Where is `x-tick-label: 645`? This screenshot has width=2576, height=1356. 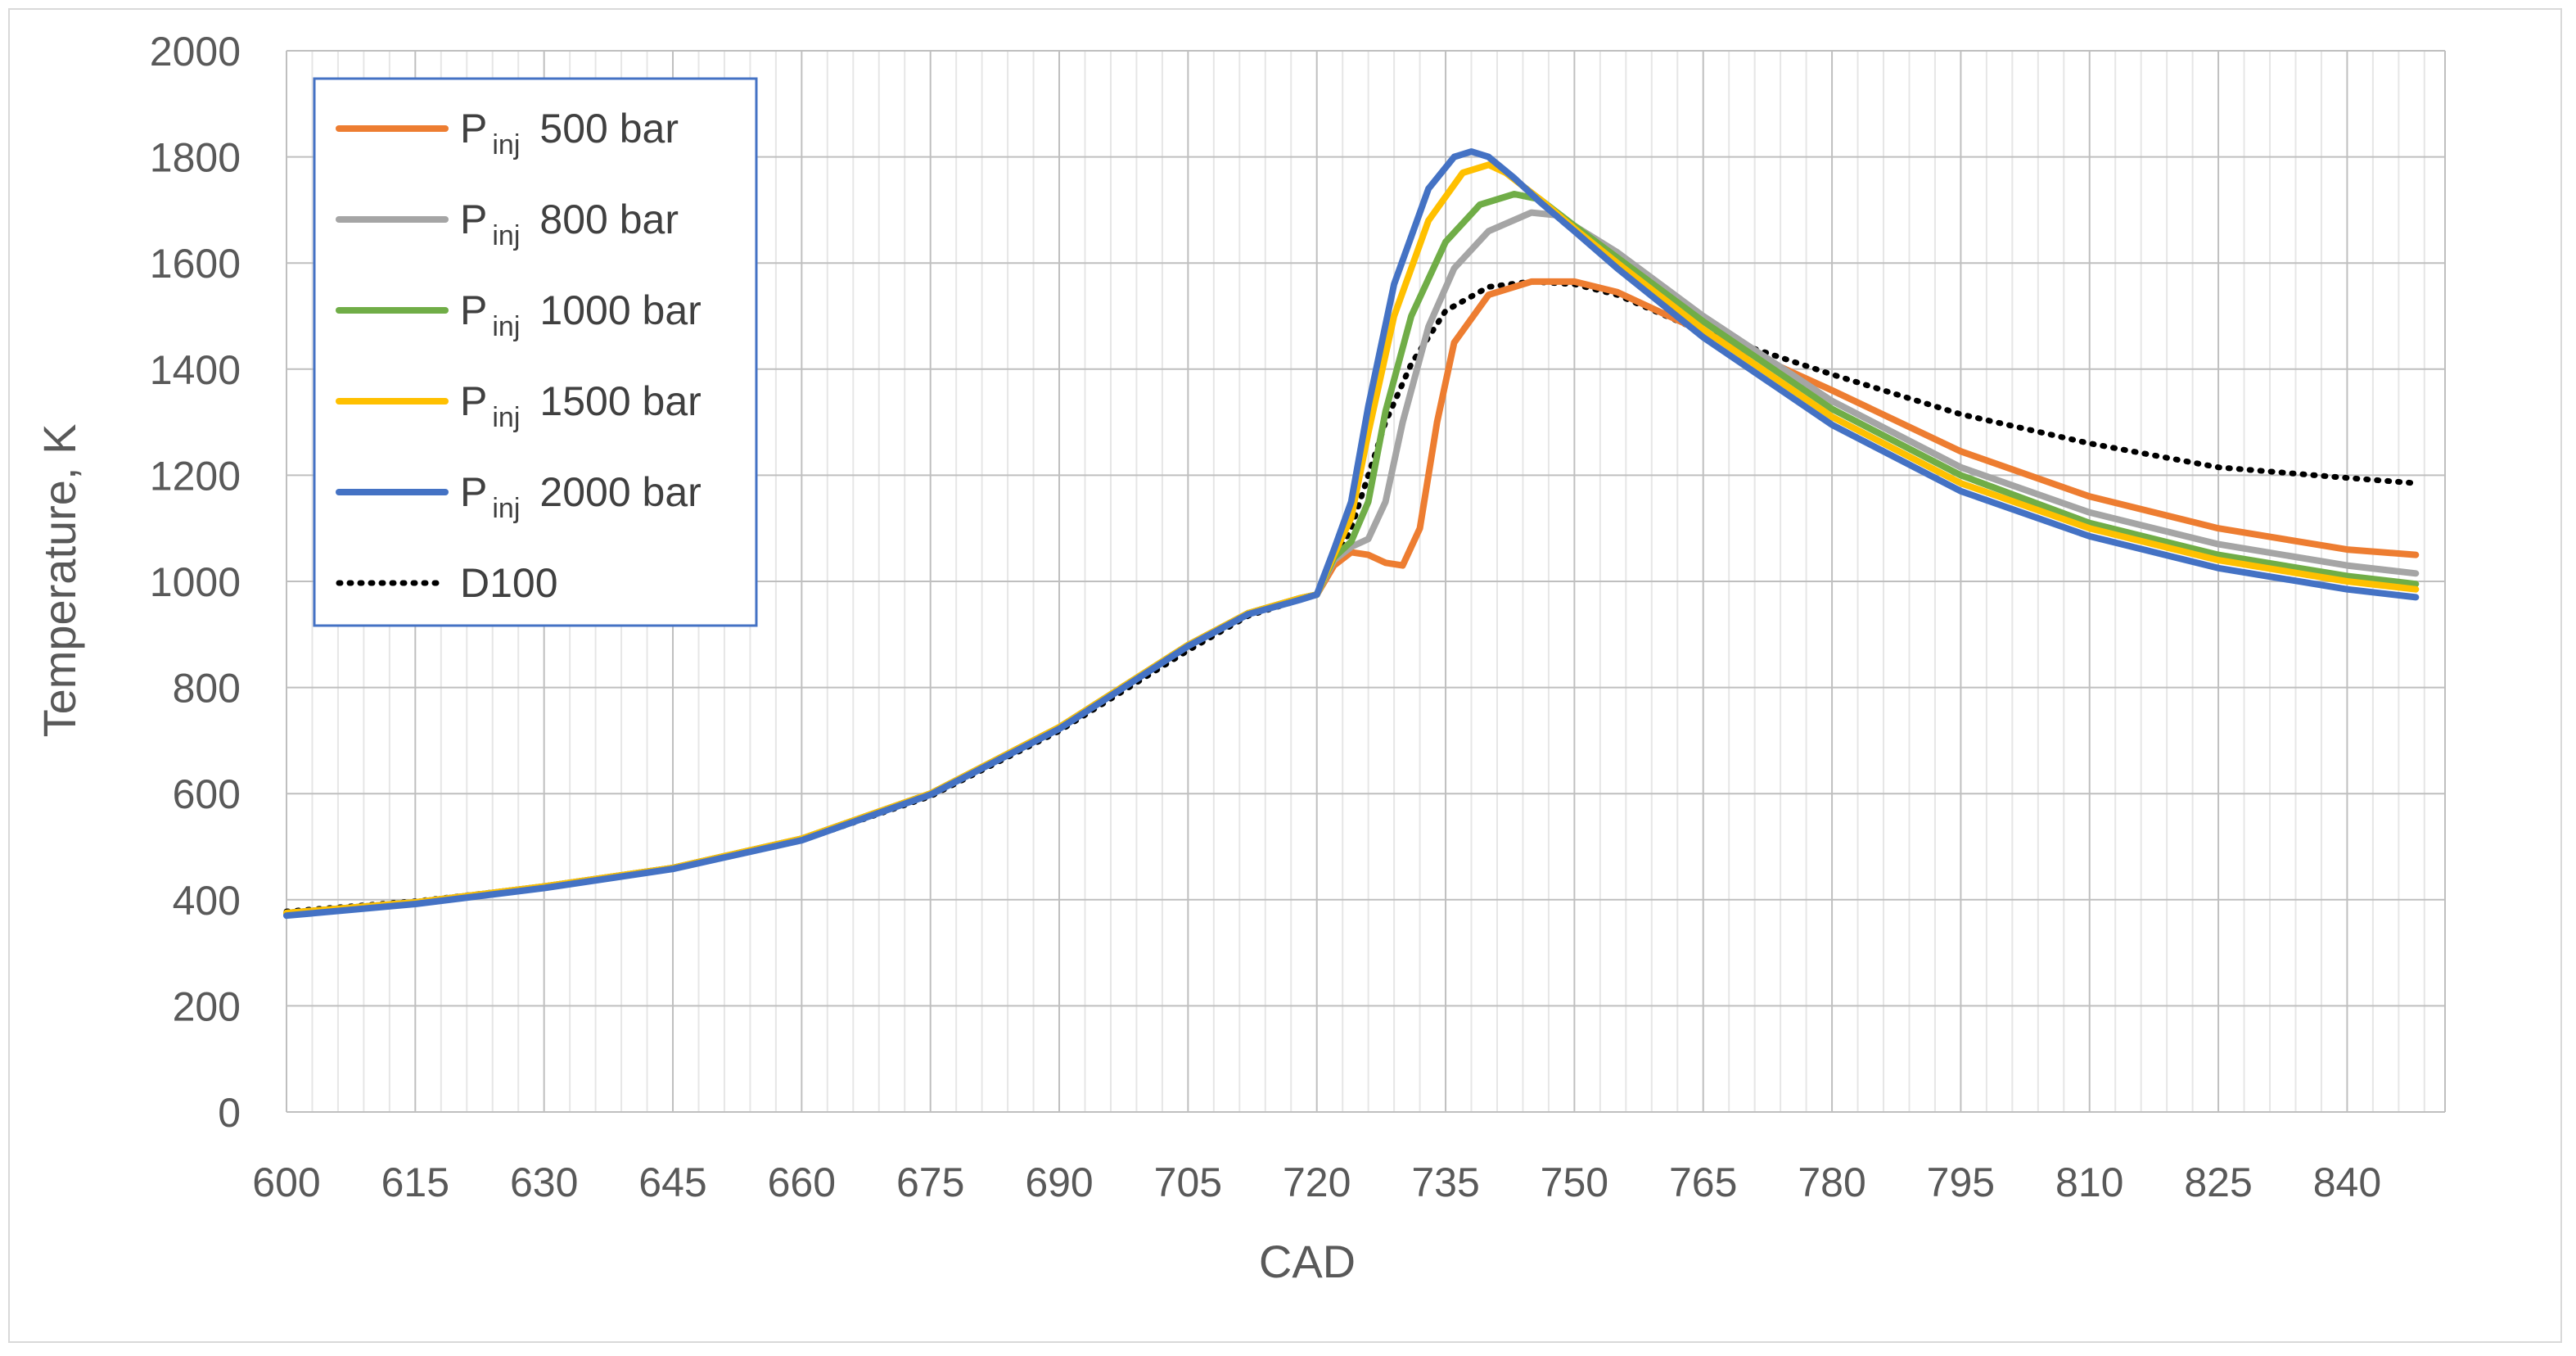
x-tick-label: 645 is located at coordinates (672, 1182).